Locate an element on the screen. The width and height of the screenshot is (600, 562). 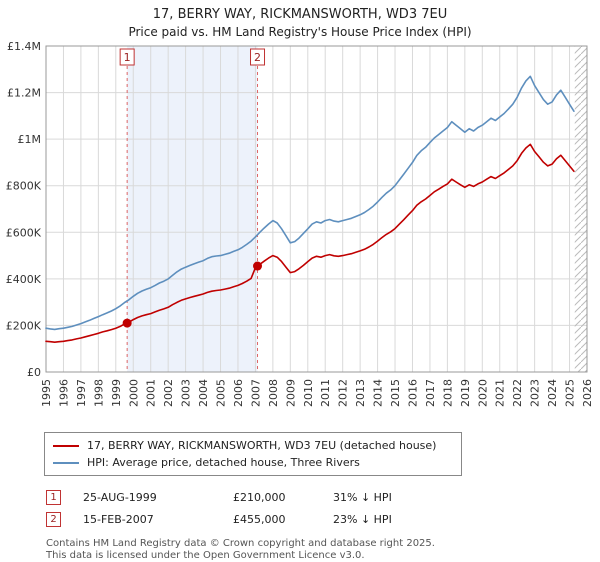
svg-text: 1 is located at coordinates (127, 57).